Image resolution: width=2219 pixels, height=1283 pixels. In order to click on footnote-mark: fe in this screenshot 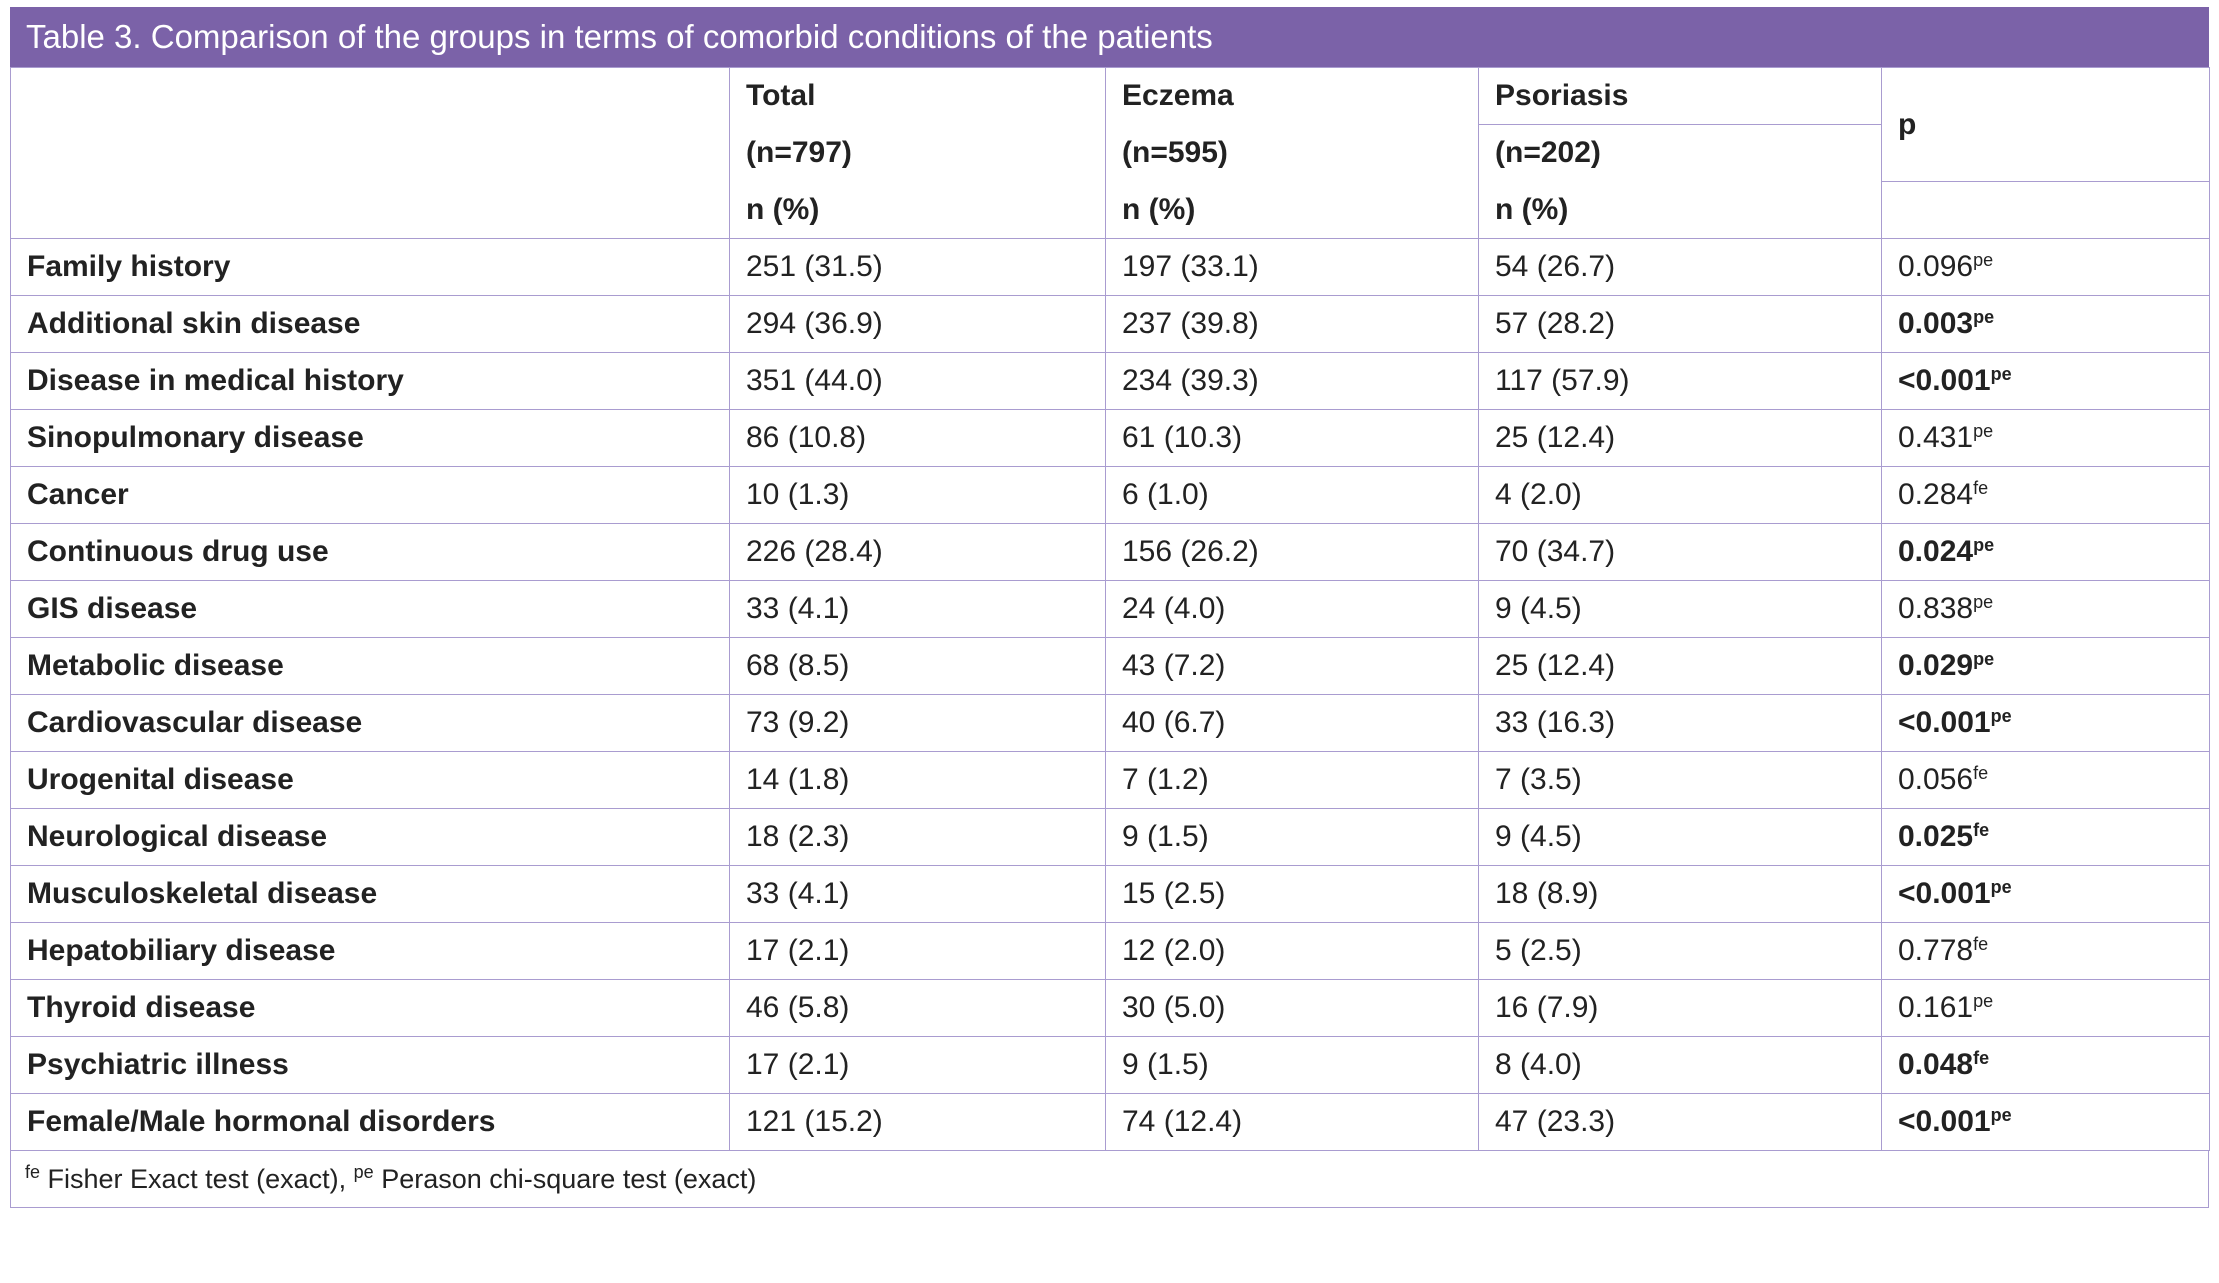, I will do `click(33, 1172)`.